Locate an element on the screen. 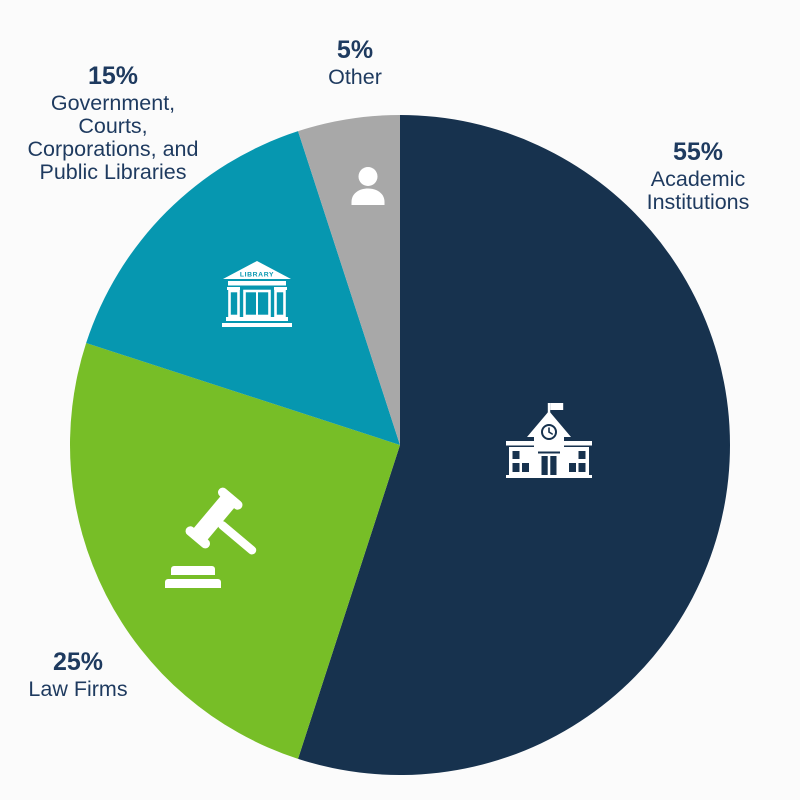  label-text-other: Other is located at coordinates (355, 77).